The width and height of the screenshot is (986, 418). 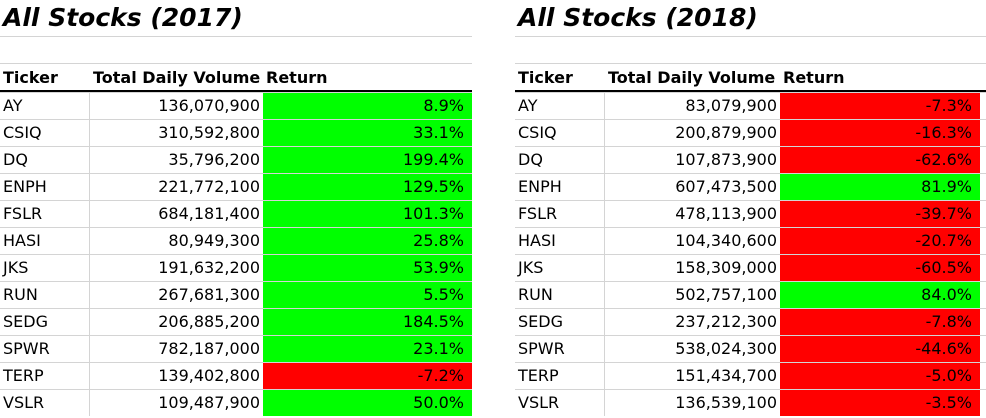 I want to click on volume-cell: 538,024,300, so click(x=726, y=348).